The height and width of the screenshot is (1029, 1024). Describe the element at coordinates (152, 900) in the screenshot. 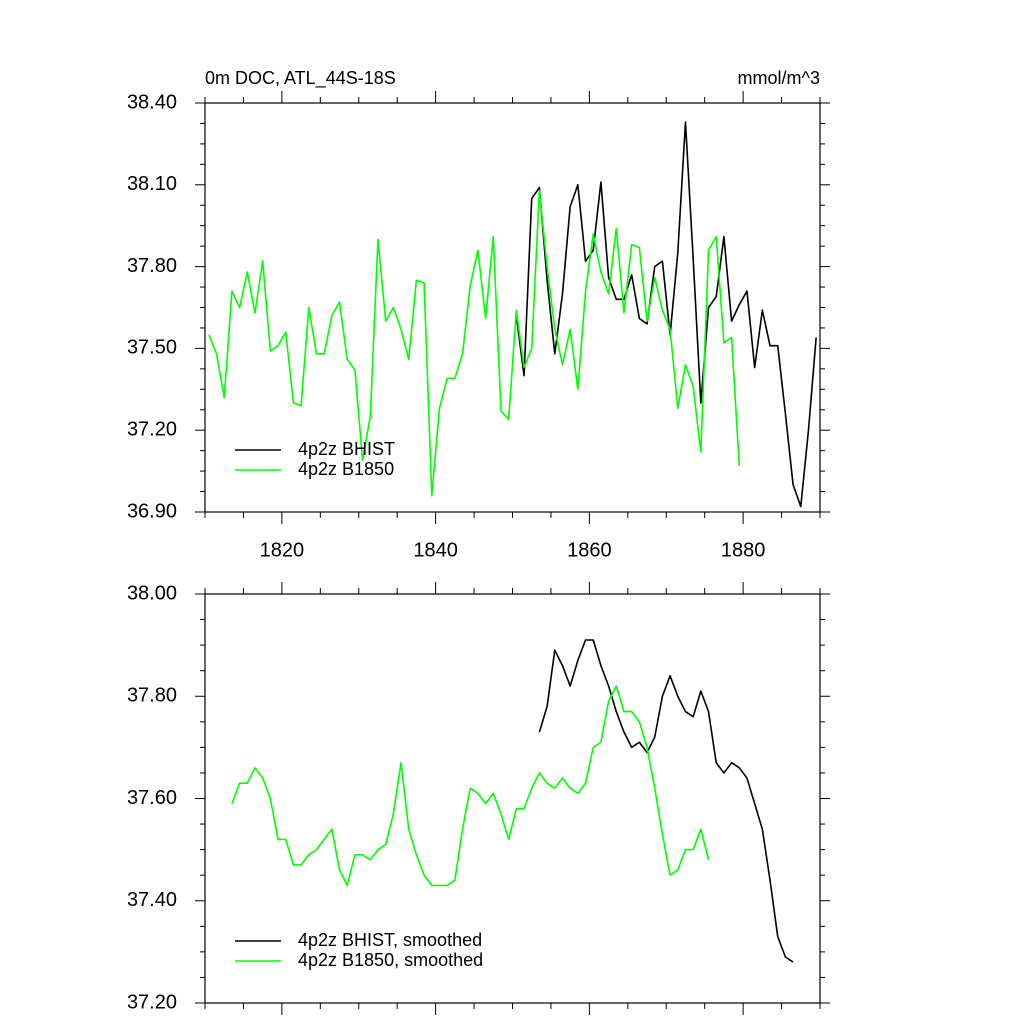

I see `y-tick-label: 37.40` at that location.